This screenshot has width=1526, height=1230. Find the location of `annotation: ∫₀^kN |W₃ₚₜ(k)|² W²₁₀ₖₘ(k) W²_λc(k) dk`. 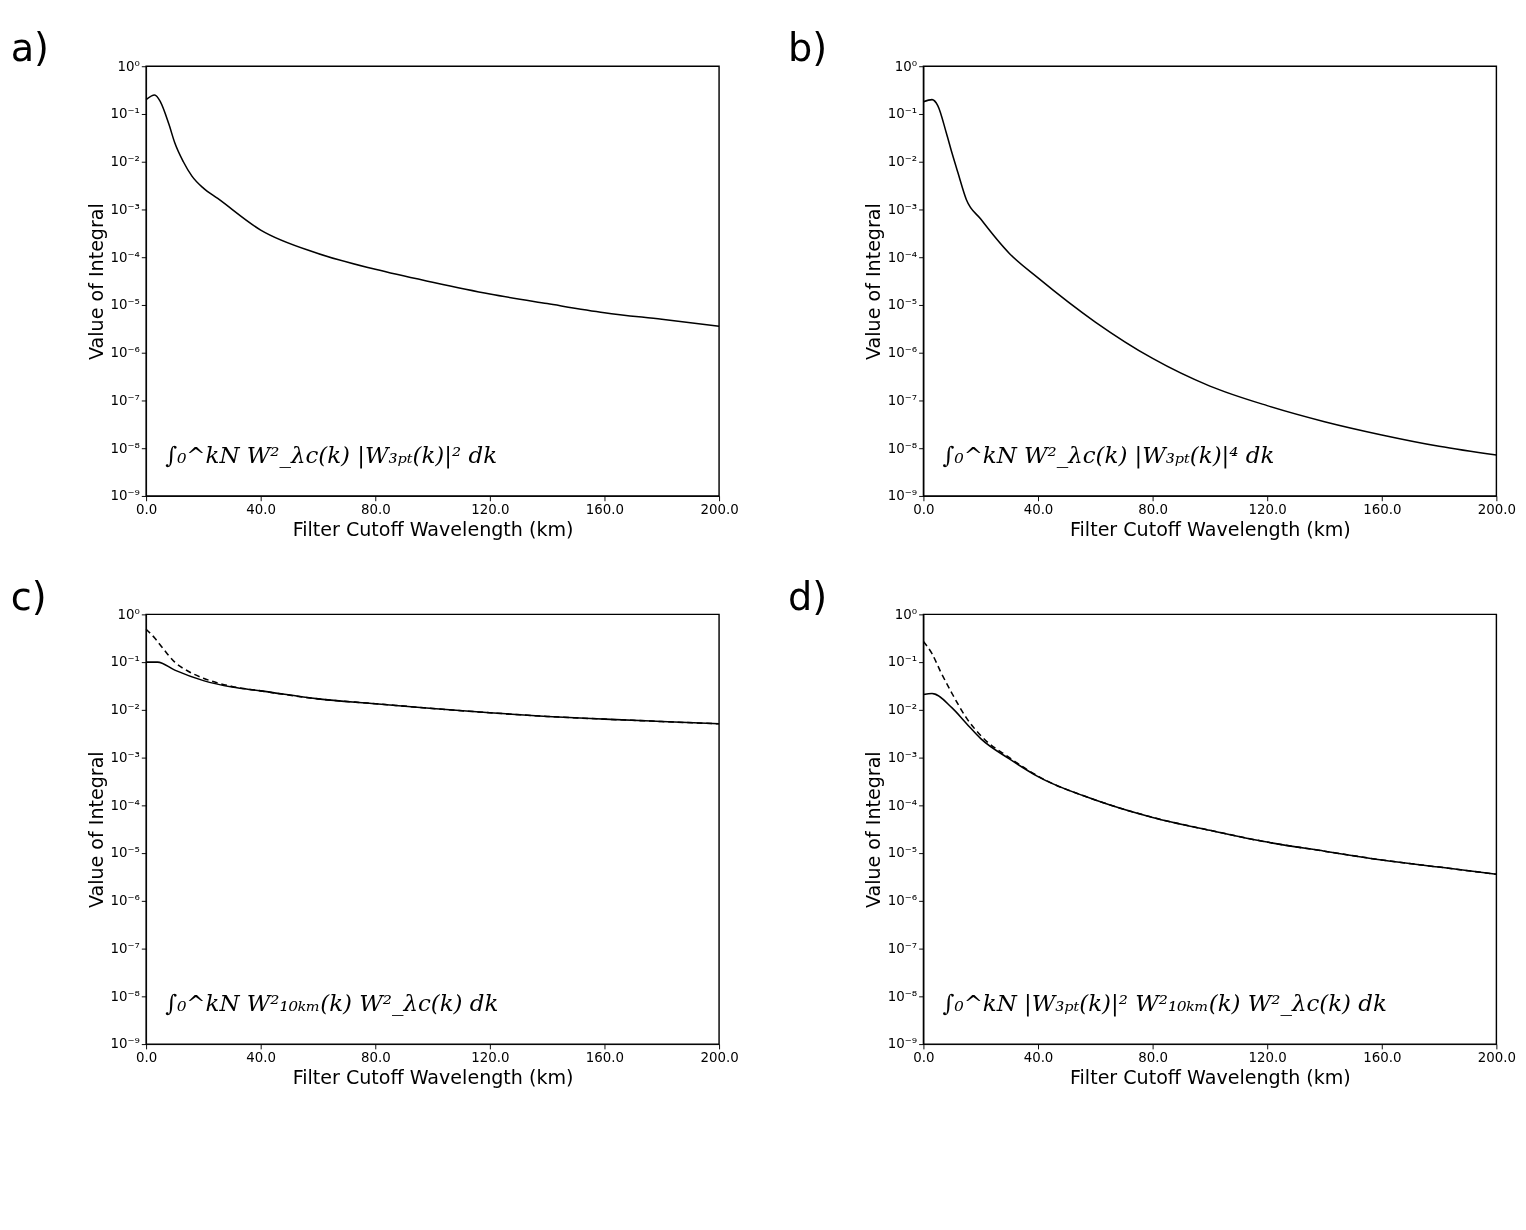

annotation: ∫₀^kN |W₃ₚₜ(k)|² W²₁₀ₖₘ(k) W²_λc(k) dk is located at coordinates (1164, 1003).